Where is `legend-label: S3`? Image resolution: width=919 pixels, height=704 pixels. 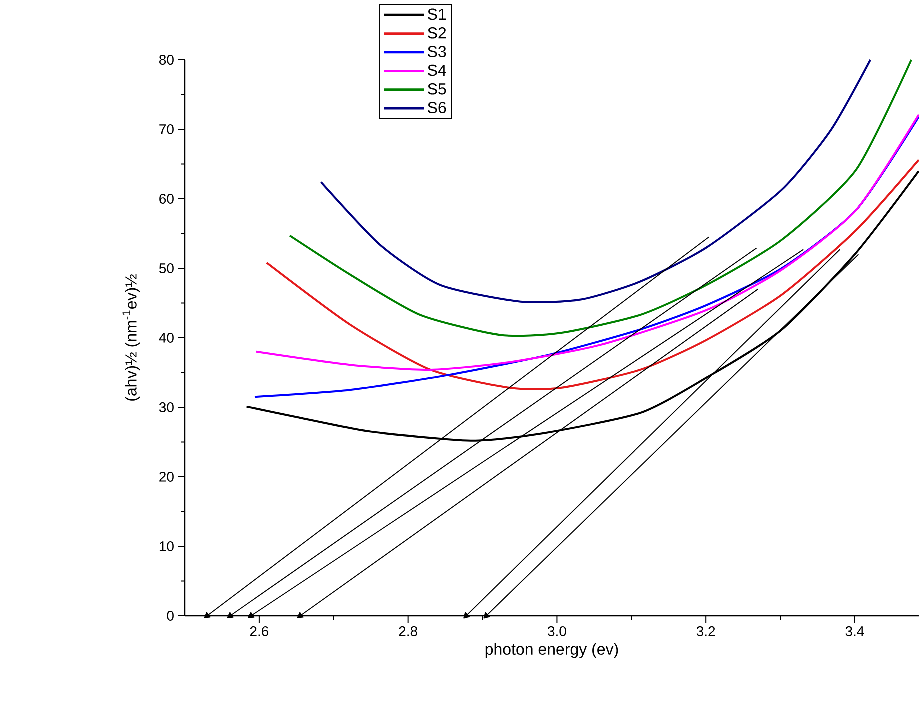
legend-label: S3 is located at coordinates (437, 52).